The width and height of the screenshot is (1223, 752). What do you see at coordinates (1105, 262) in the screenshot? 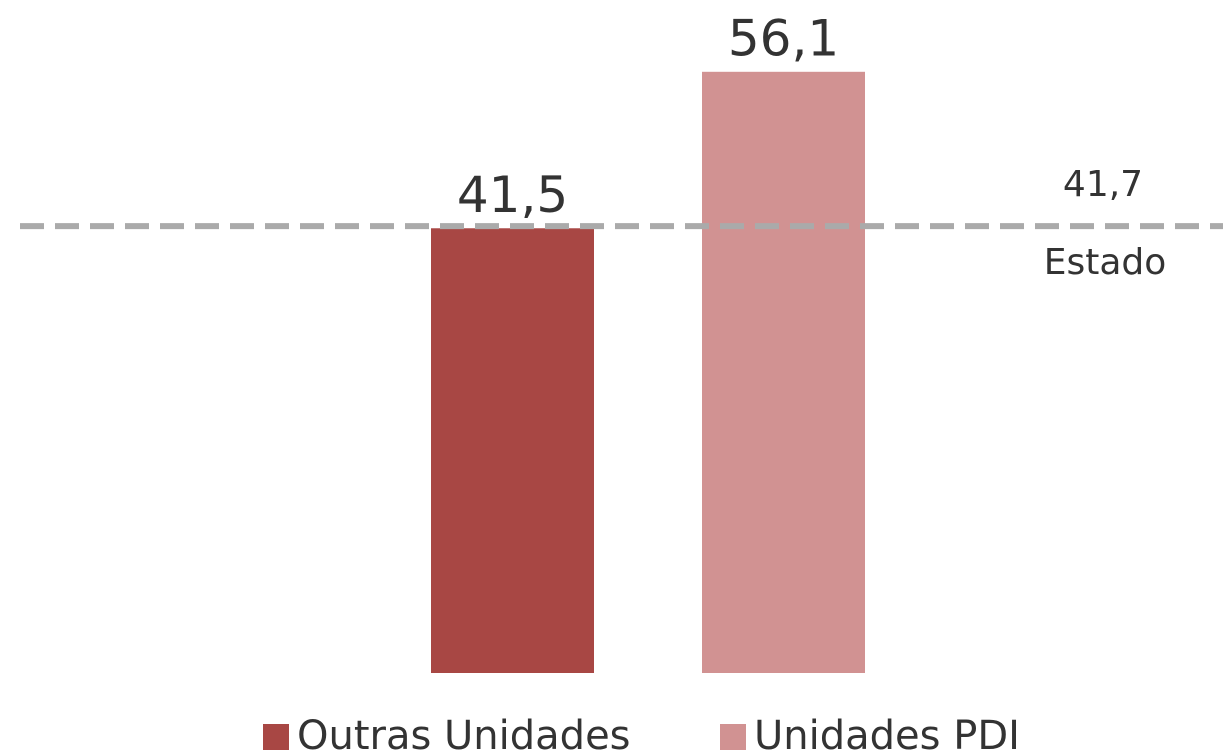
I see `reference-name: Estado` at bounding box center [1105, 262].